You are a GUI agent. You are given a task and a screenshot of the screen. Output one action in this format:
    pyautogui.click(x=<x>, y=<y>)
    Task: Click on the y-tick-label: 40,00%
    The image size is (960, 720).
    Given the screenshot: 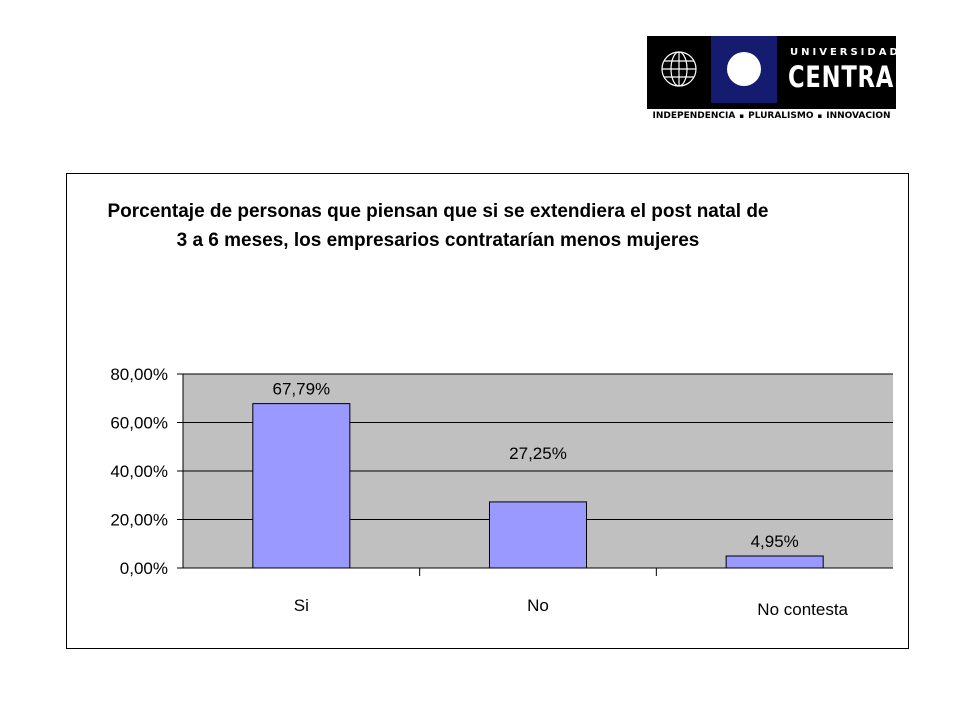 What is the action you would take?
    pyautogui.click(x=139, y=471)
    